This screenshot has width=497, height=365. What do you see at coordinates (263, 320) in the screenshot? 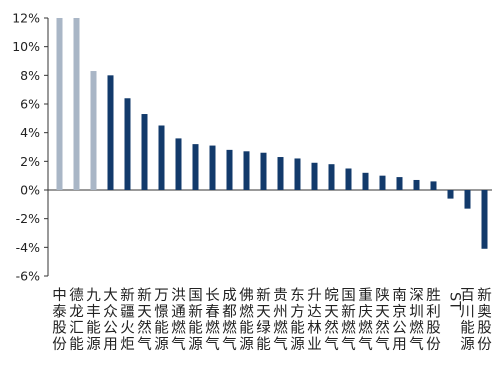
I see `x-tick-label: 新天绿能` at bounding box center [263, 320].